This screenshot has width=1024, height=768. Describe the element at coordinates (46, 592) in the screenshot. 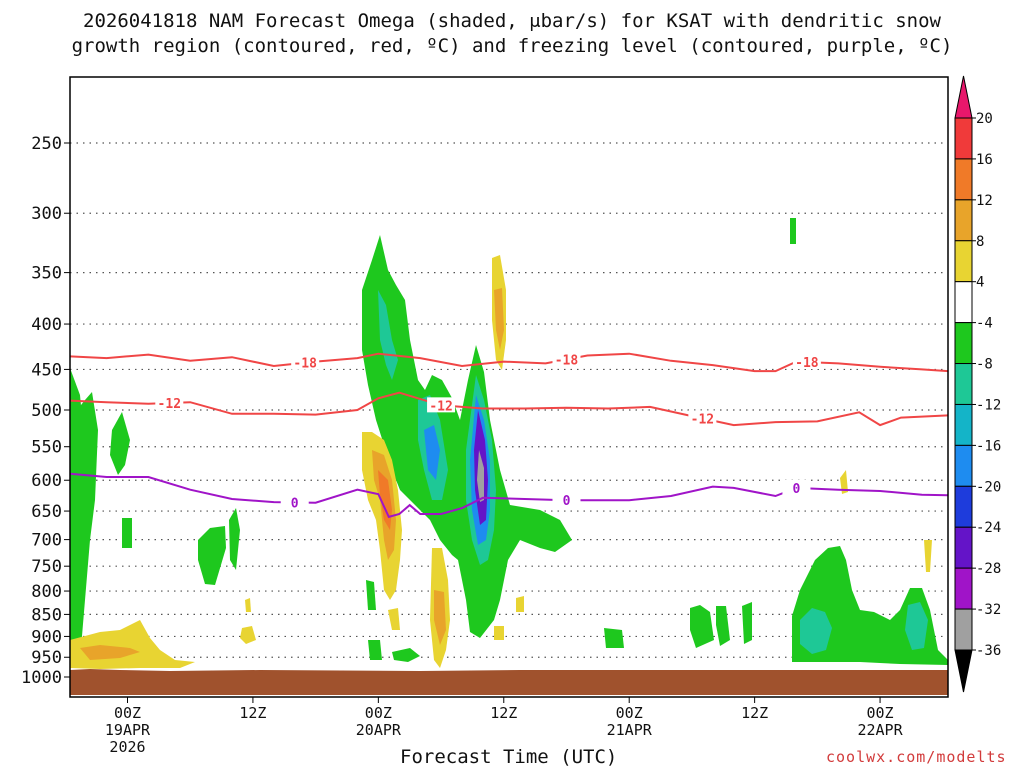

I see `y-tick-label: 800` at that location.